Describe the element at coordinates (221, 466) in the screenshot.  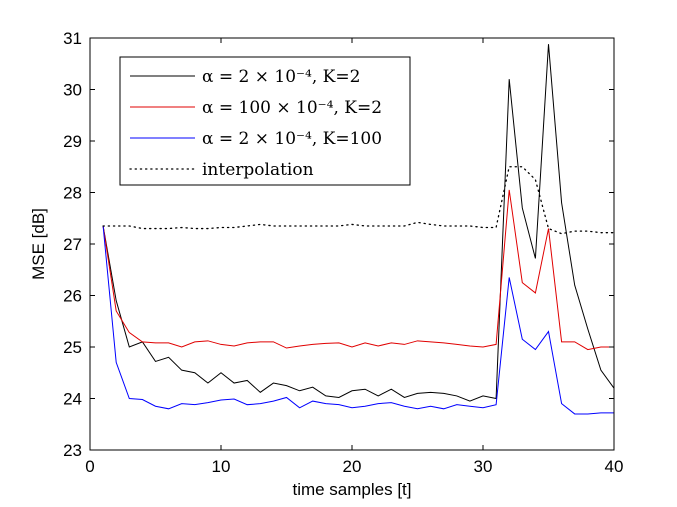
I see `x-tick-label: 10` at that location.